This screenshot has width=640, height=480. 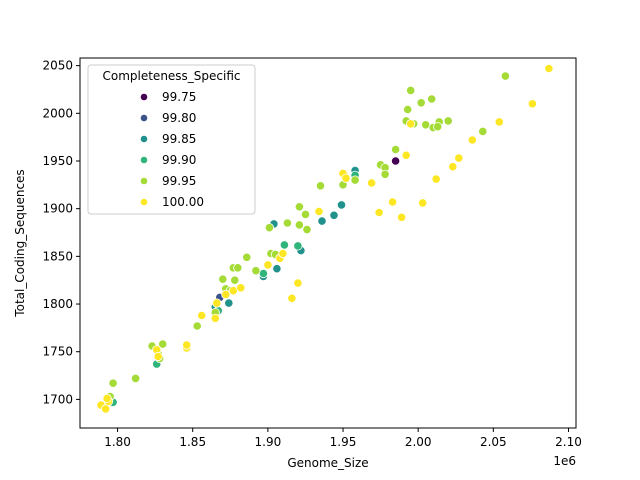 What do you see at coordinates (179, 97) in the screenshot?
I see `legend-label: 99.75` at bounding box center [179, 97].